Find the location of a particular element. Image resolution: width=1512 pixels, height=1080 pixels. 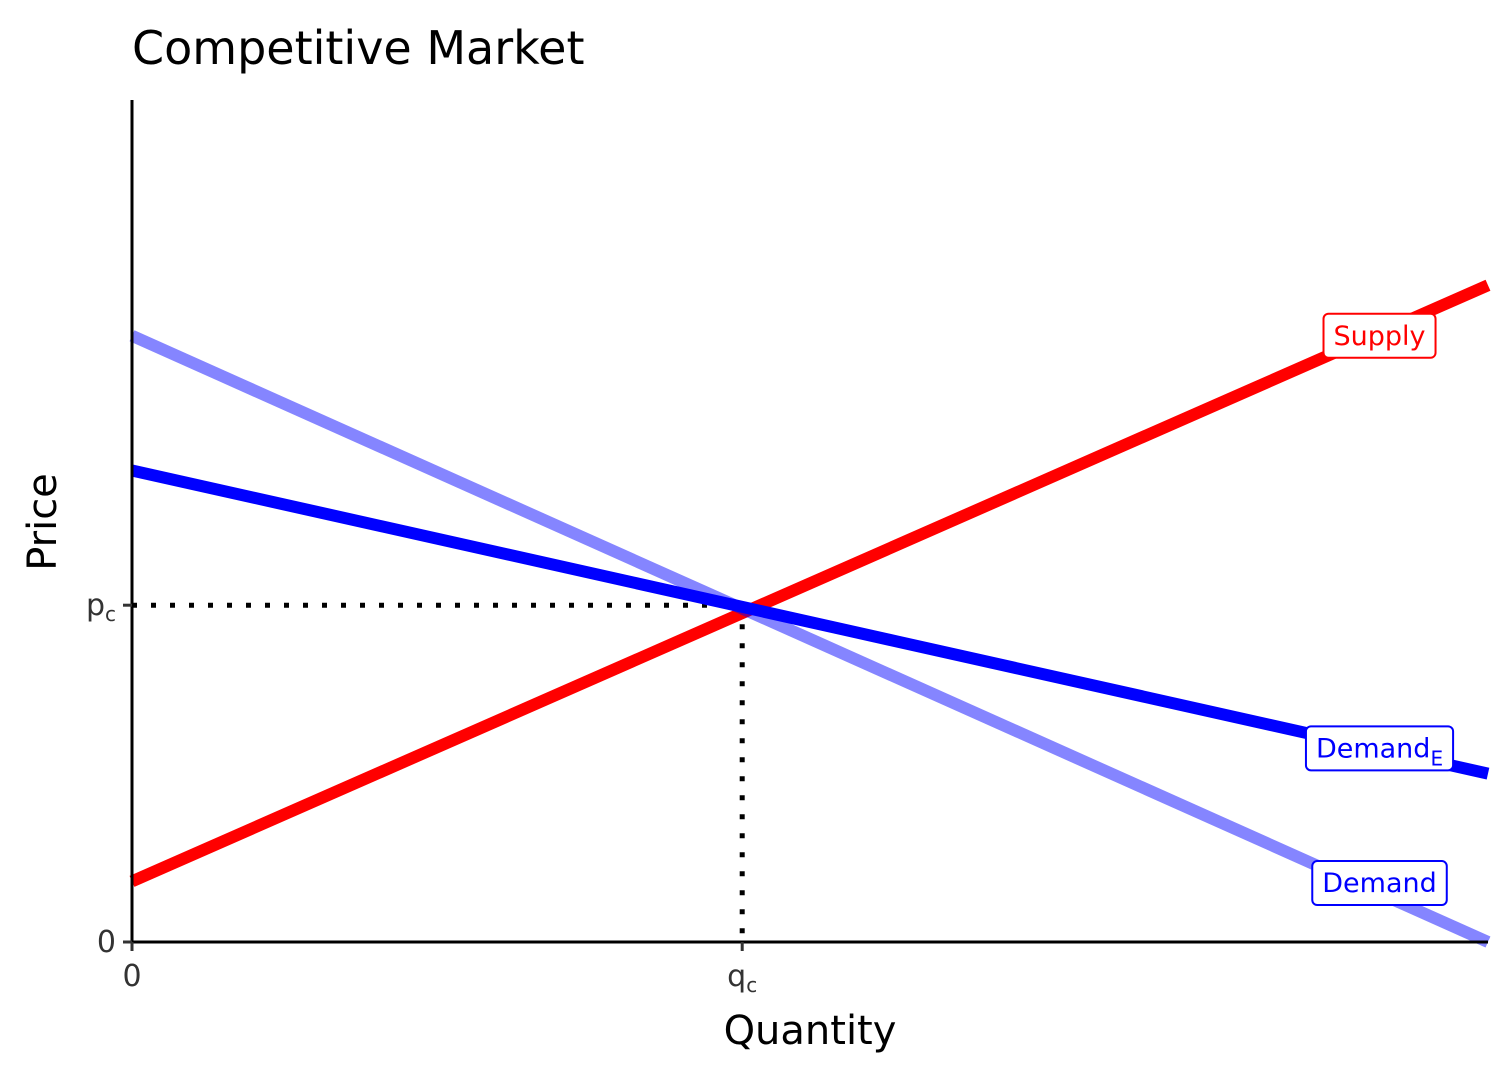

demand-label-text: Demand is located at coordinates (1379, 883).